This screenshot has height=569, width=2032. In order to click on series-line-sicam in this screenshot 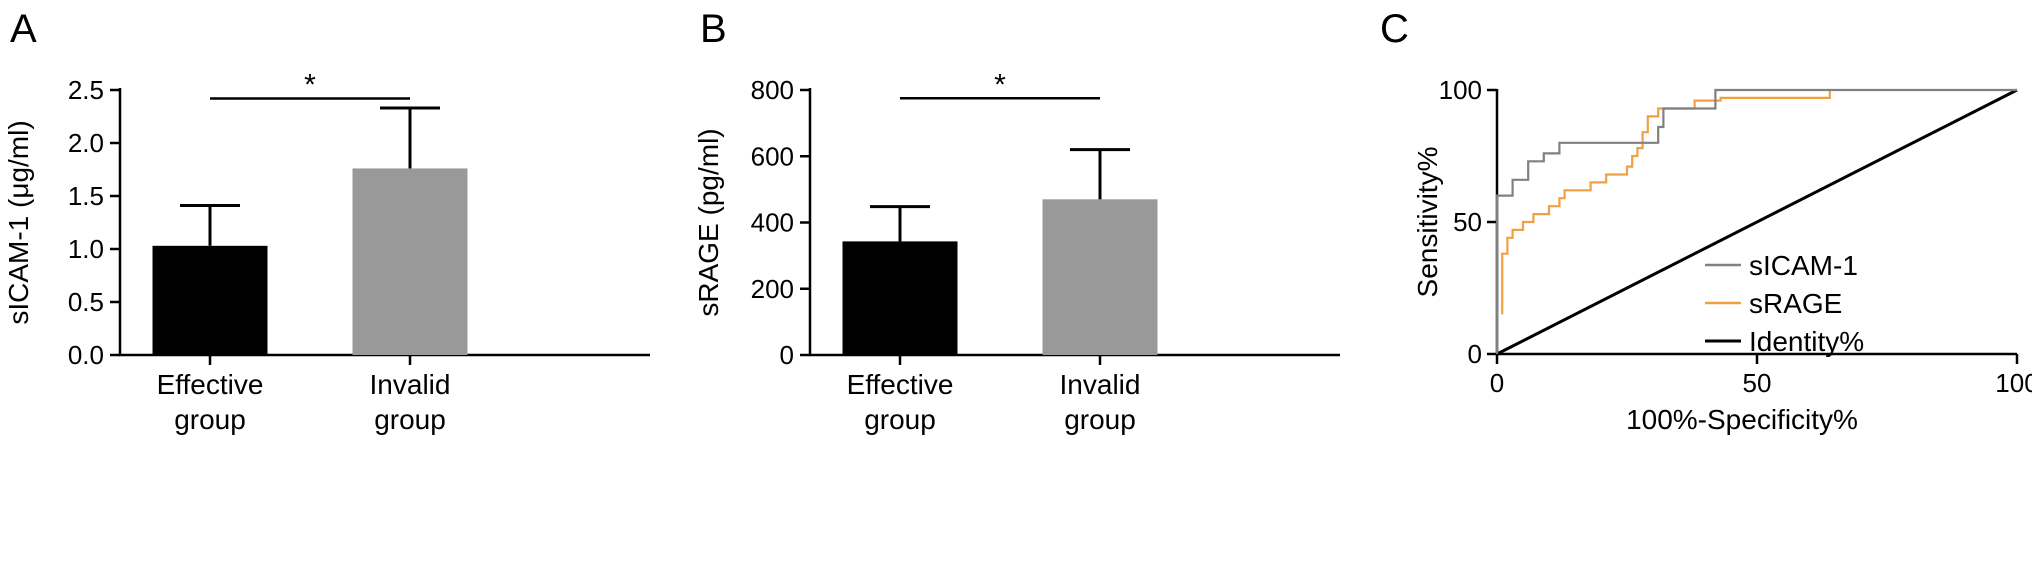, I will do `click(1756, 221)`.